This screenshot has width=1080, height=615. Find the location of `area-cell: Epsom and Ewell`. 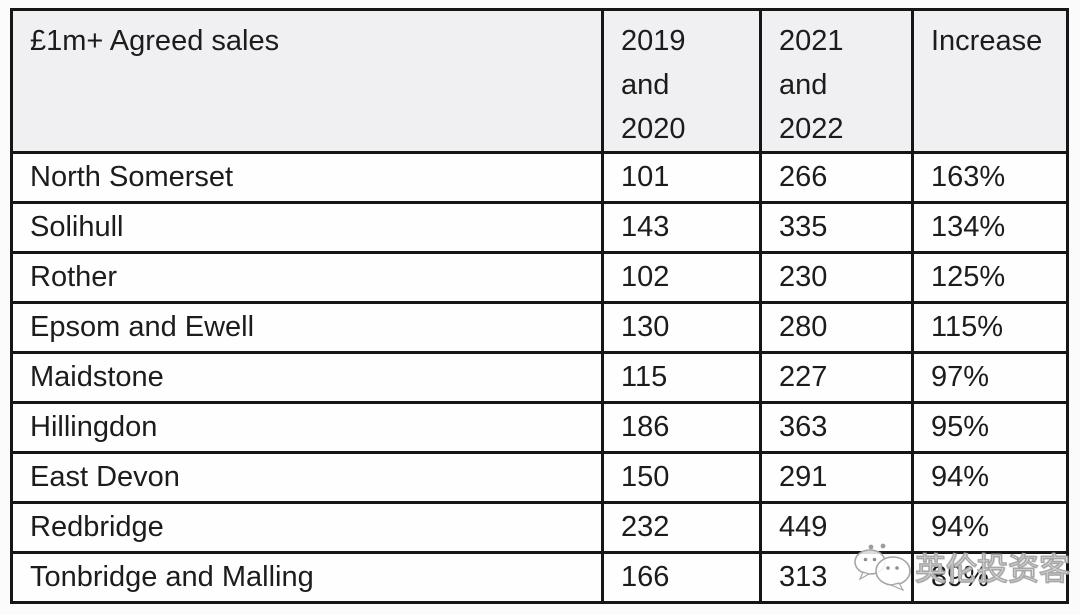

area-cell: Epsom and Ewell is located at coordinates (307, 327).